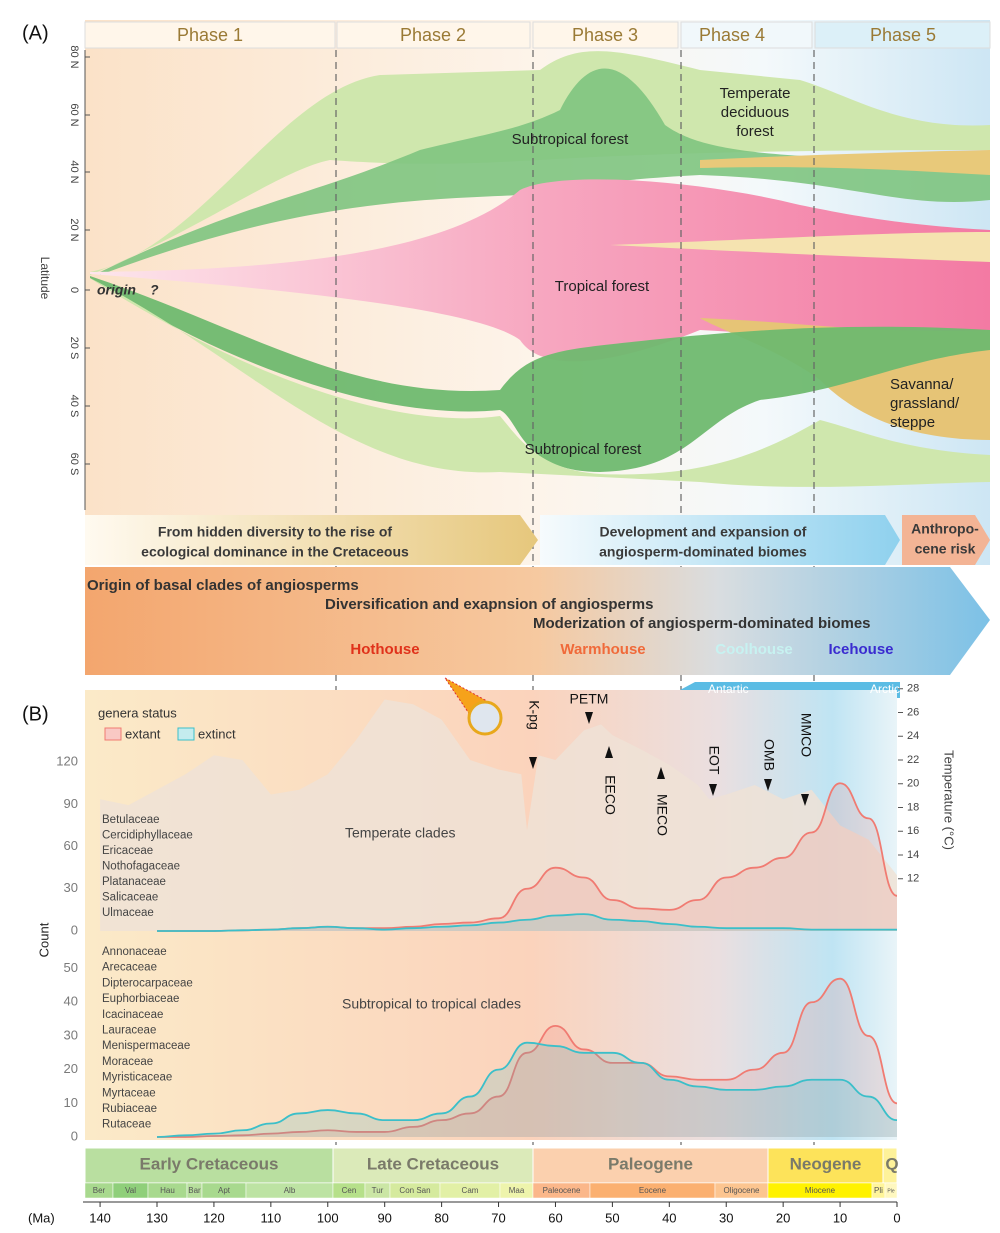 Image resolution: width=1000 pixels, height=1233 pixels. What do you see at coordinates (223, 585) in the screenshot?
I see `label: Origin of basal clades of angiosperms` at bounding box center [223, 585].